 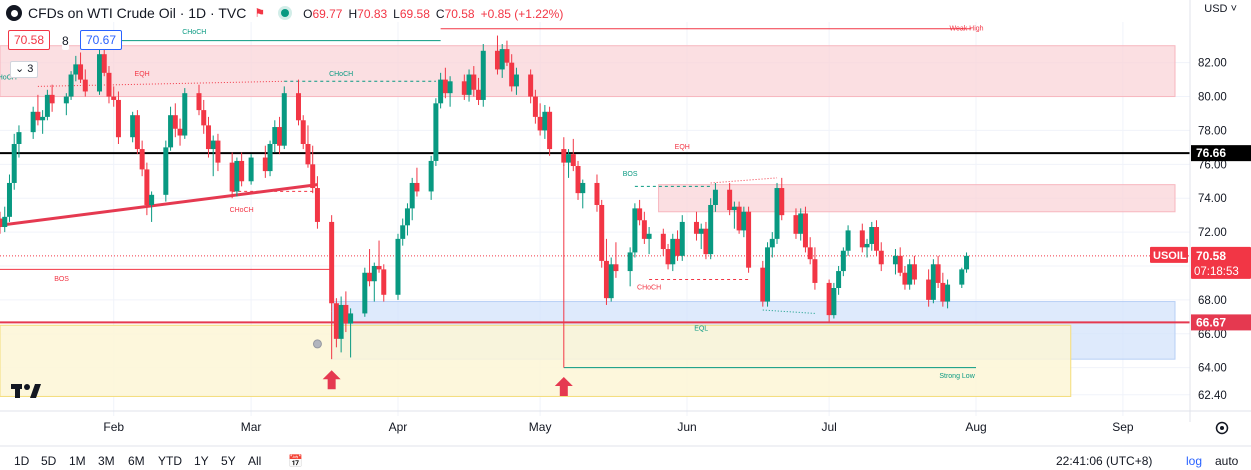 I want to click on trendline, so click(x=159, y=205).